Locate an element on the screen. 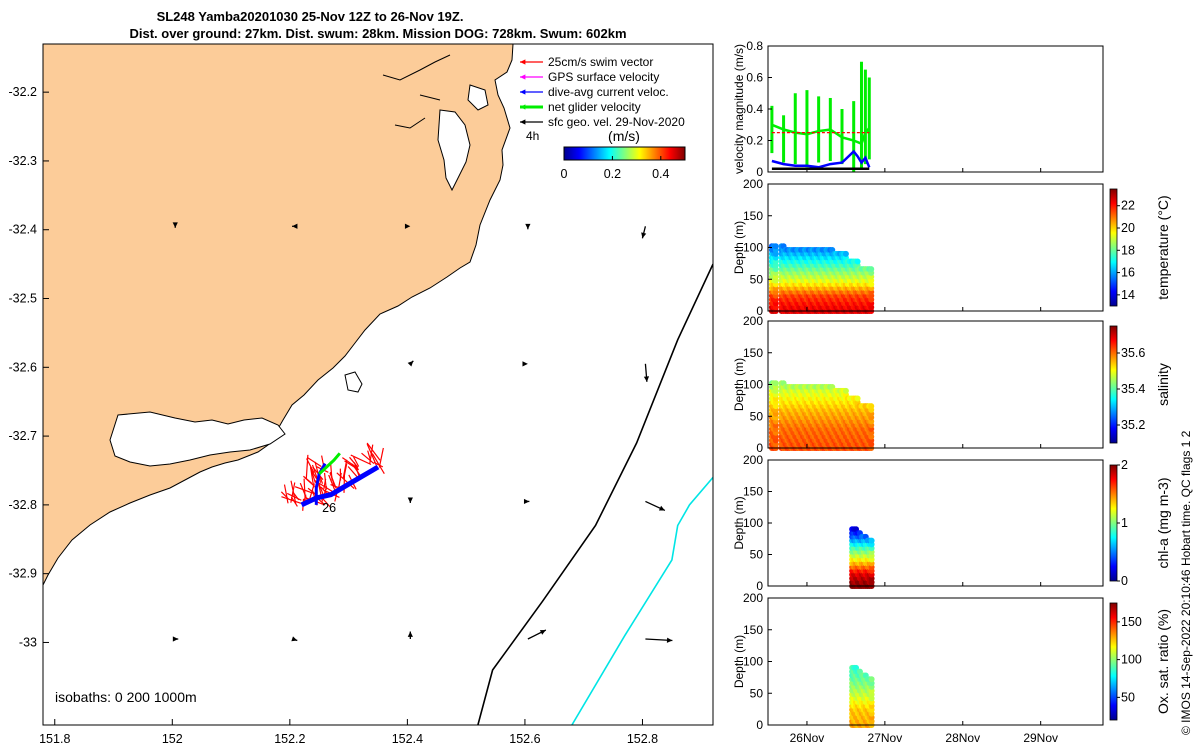  panel-colorbar-tick-label: 1 is located at coordinates (1124, 523).